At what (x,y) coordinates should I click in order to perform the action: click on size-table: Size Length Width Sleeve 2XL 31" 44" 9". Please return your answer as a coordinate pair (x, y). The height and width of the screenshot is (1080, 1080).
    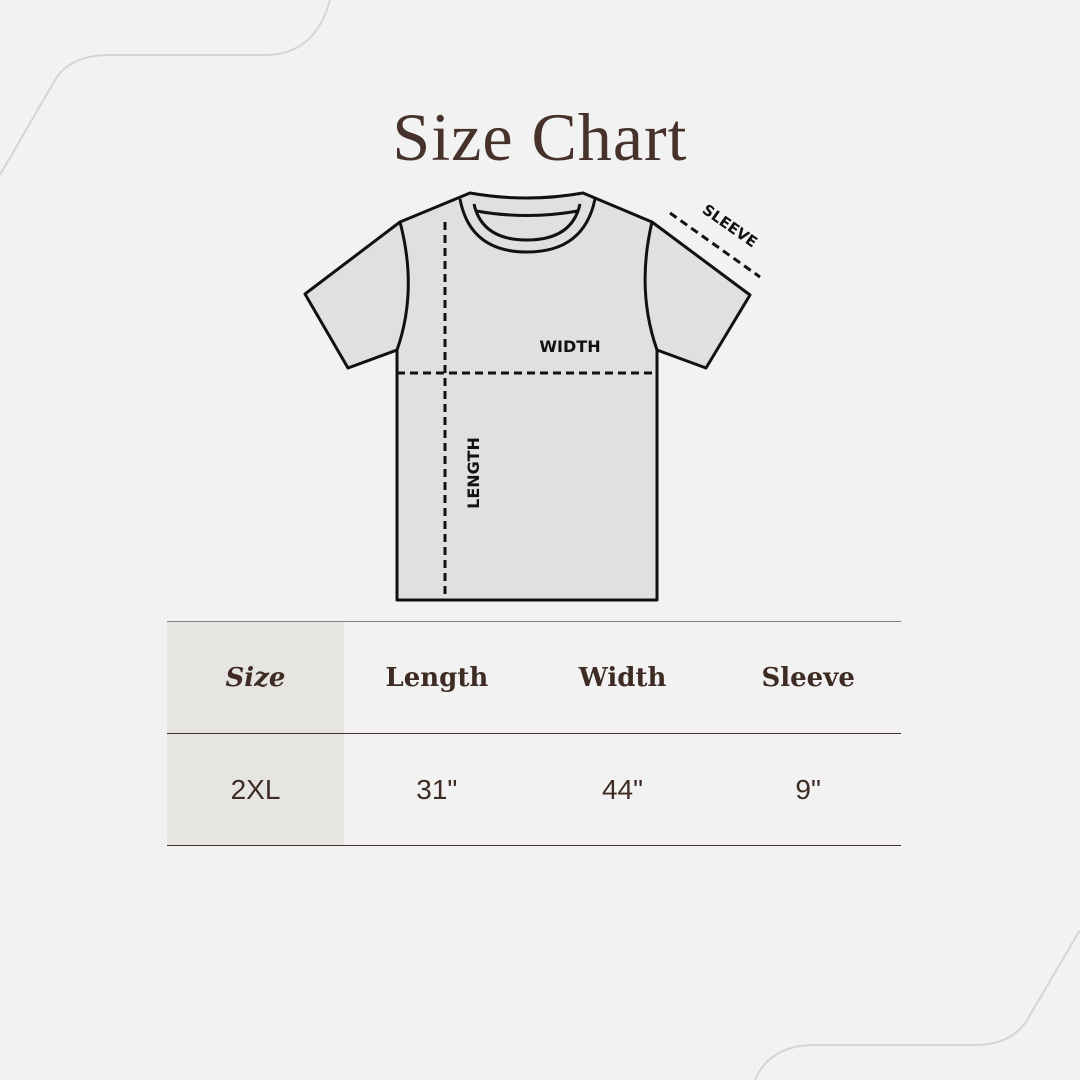
    Looking at the image, I should click on (534, 733).